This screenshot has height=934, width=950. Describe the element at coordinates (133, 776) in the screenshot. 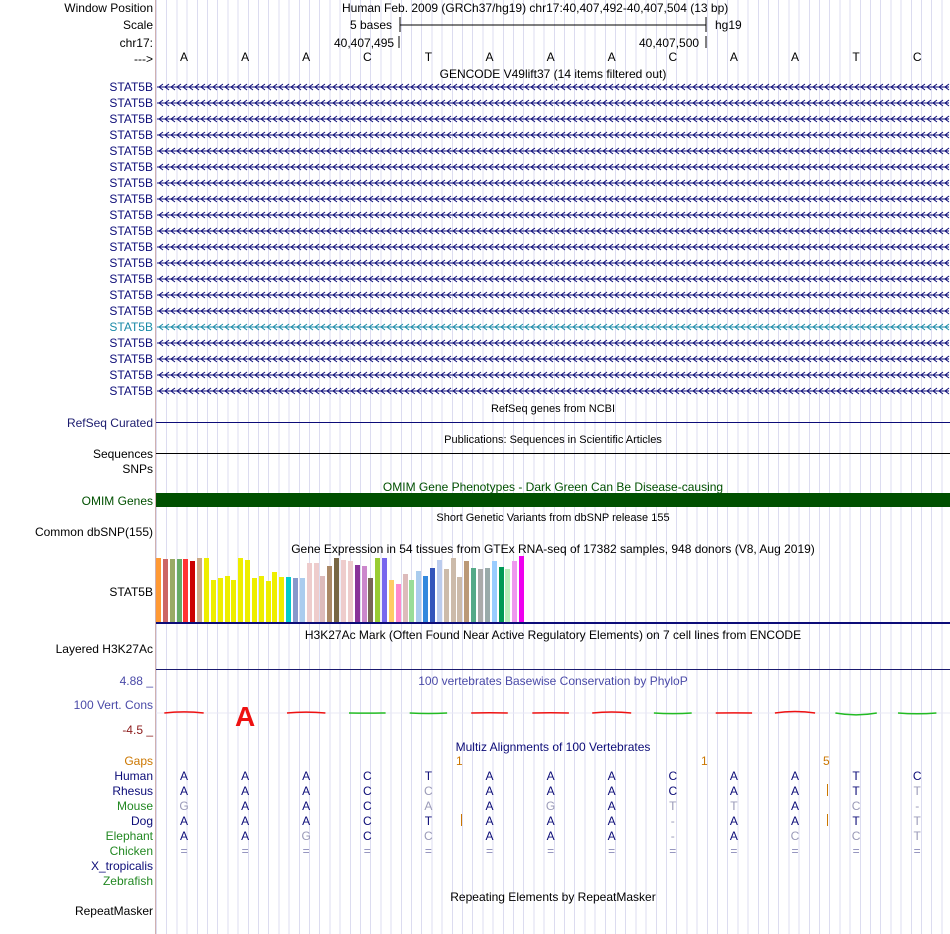

I see `multiz-species-label: Human` at that location.